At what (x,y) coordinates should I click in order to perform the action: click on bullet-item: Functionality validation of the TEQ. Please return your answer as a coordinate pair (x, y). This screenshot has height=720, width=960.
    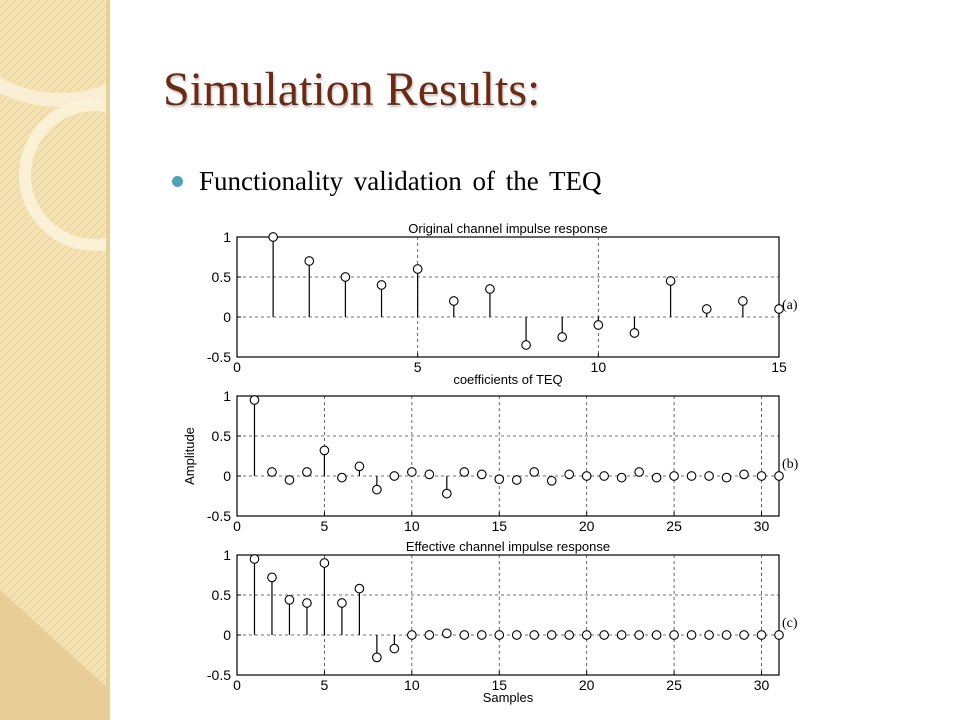
    Looking at the image, I should click on (386, 181).